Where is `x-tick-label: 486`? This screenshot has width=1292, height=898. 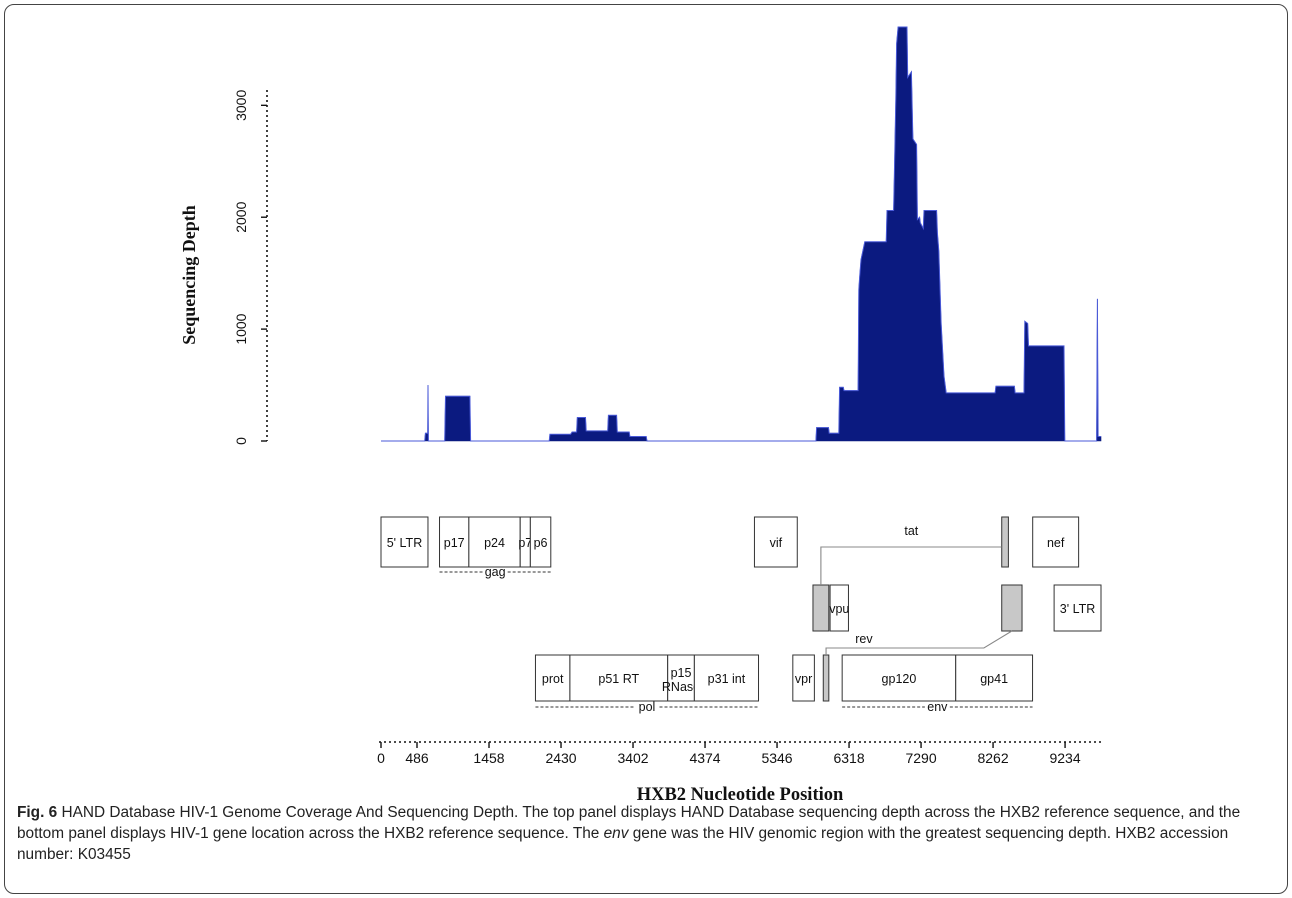 x-tick-label: 486 is located at coordinates (417, 758).